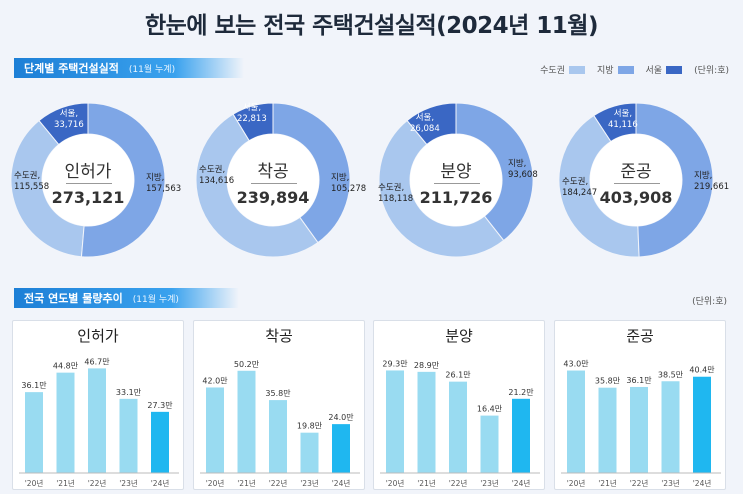  What do you see at coordinates (371, 26) in the screenshot?
I see `page-title: 한눈에 보는 전국 주택건설실적(2024년 11월)` at bounding box center [371, 26].